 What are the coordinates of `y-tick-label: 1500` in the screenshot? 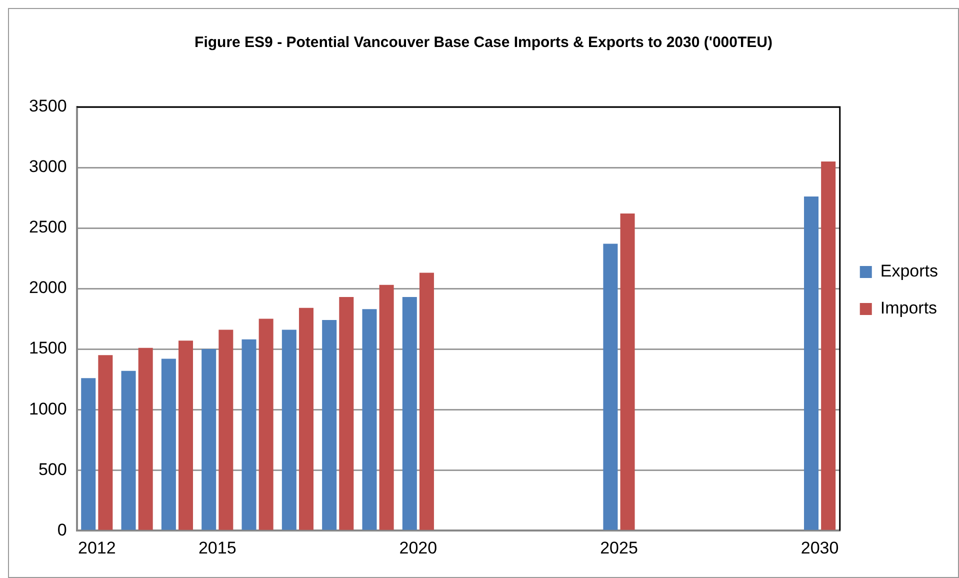 It's located at (47, 348).